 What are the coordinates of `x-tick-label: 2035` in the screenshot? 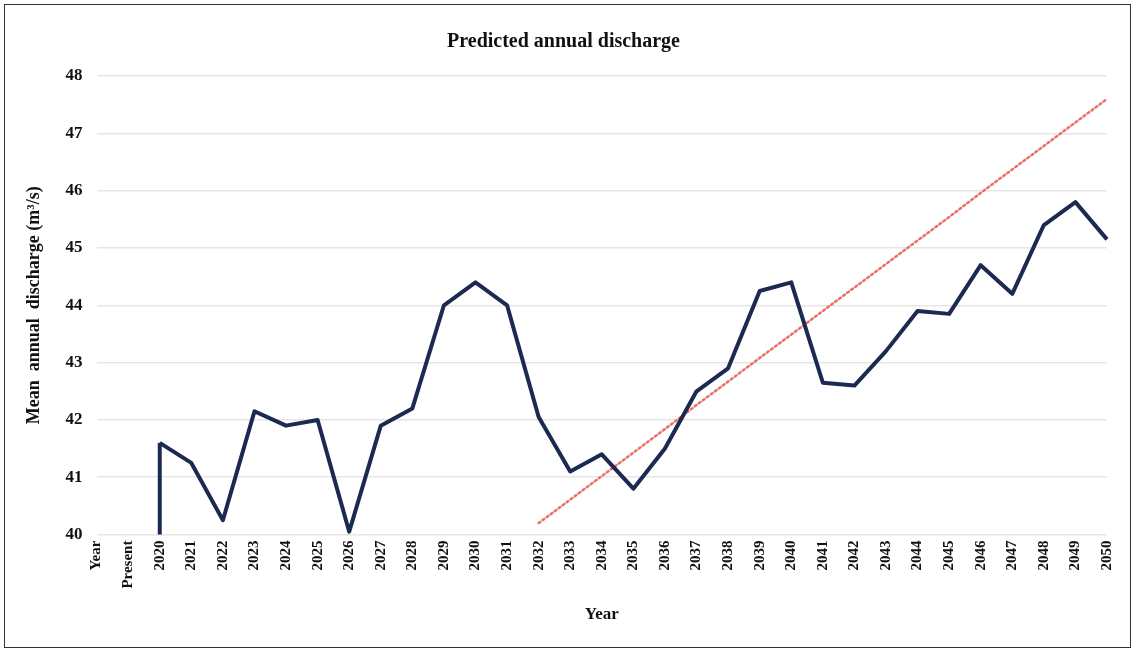 It's located at (632, 555).